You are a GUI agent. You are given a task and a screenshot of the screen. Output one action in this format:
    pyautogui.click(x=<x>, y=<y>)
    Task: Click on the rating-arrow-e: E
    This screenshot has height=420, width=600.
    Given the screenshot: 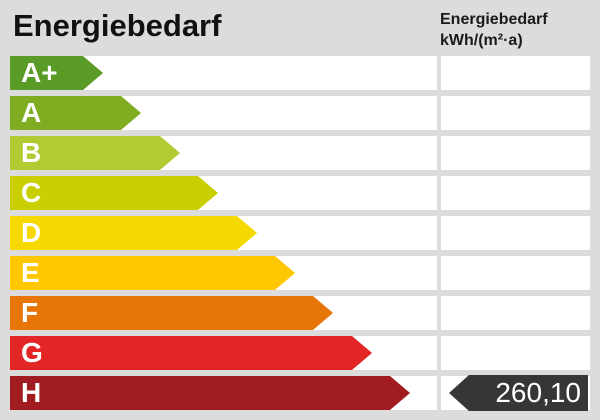 What is the action you would take?
    pyautogui.click(x=152, y=273)
    